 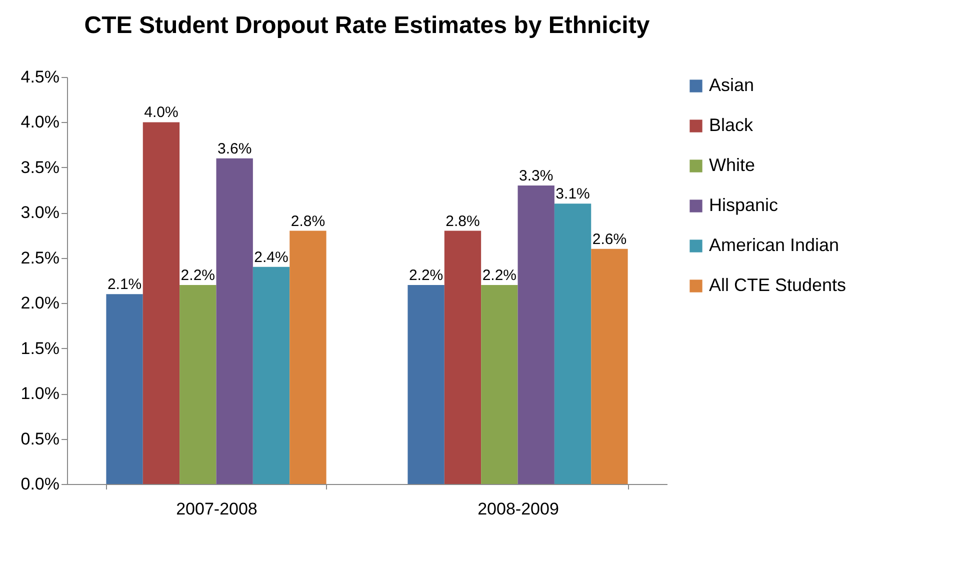 What do you see at coordinates (40, 394) in the screenshot?
I see `y-tick-label: 1.0%` at bounding box center [40, 394].